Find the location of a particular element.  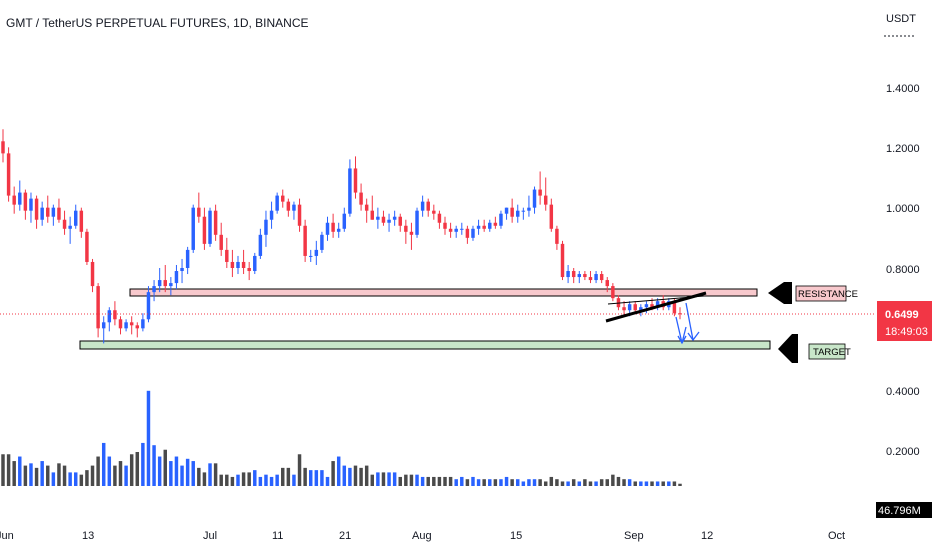

volume-value: 46.796M is located at coordinates (899, 511).